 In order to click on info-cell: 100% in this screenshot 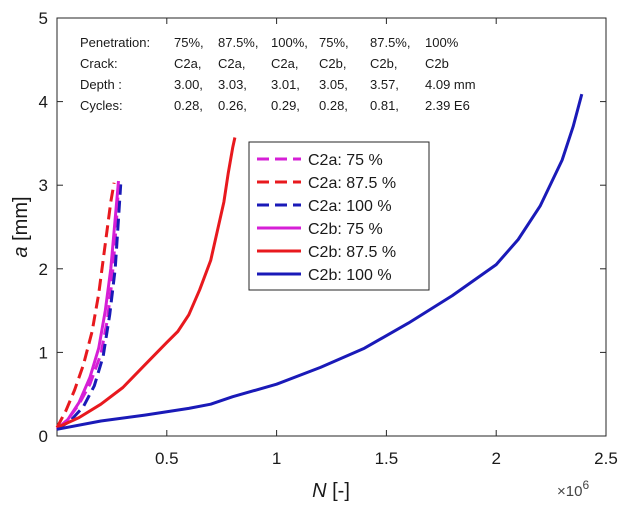, I will do `click(442, 42)`.